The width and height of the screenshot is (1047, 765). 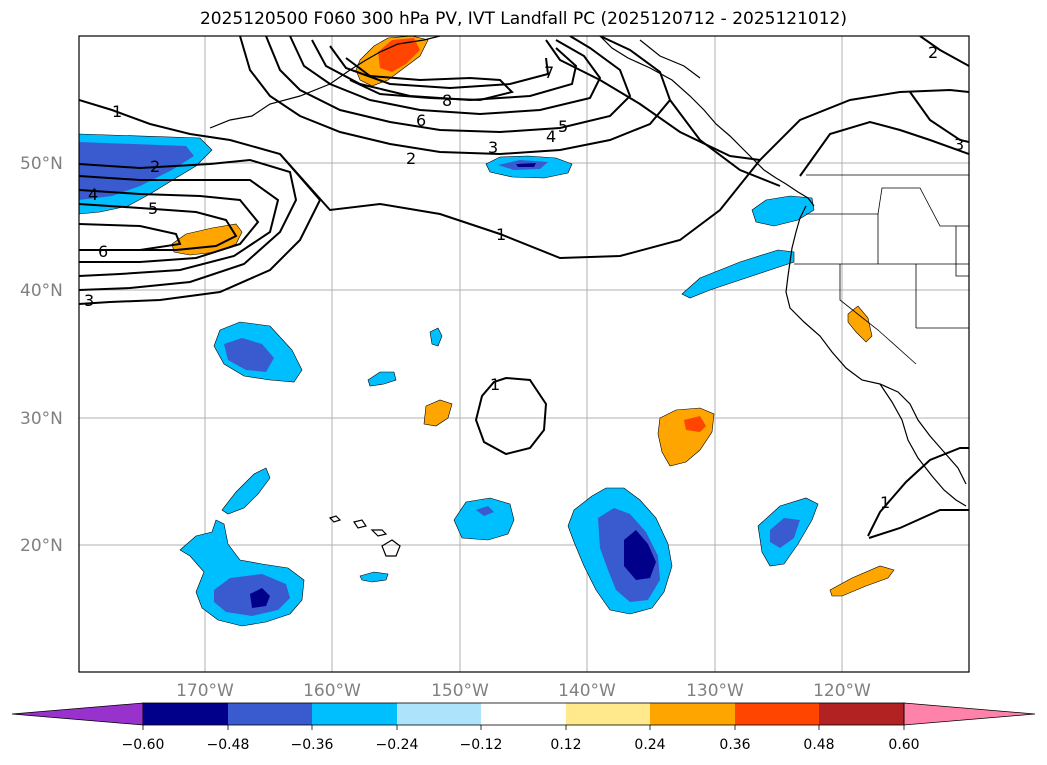 I want to click on colorbar-tick-label: −0.12, so click(x=481, y=745).